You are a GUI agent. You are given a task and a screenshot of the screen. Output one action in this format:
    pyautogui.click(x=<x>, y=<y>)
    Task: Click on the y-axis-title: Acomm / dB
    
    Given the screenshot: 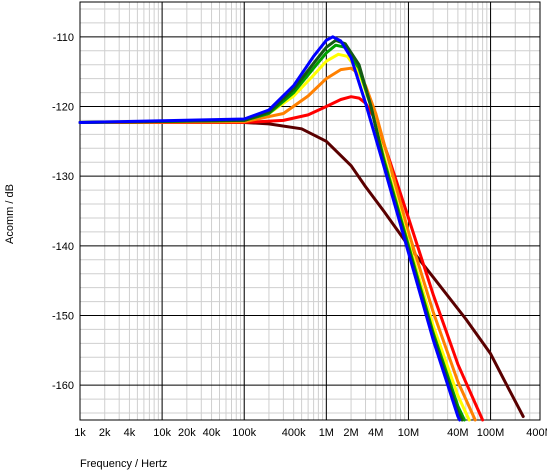 What is the action you would take?
    pyautogui.click(x=10, y=214)
    